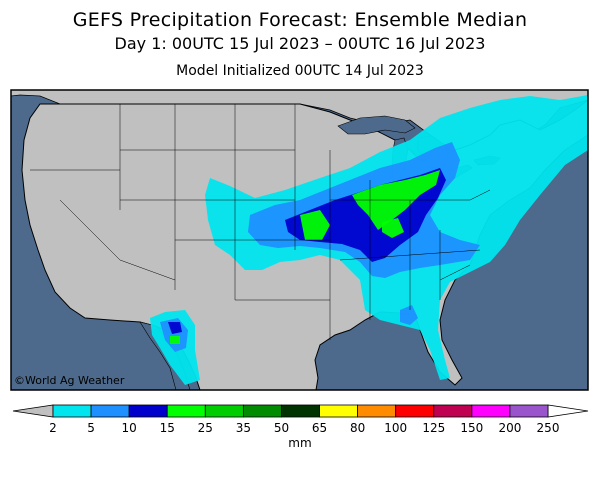 The height and width of the screenshot is (486, 600). I want to click on copyright-credit: ©World Ag Weather, so click(69, 380).